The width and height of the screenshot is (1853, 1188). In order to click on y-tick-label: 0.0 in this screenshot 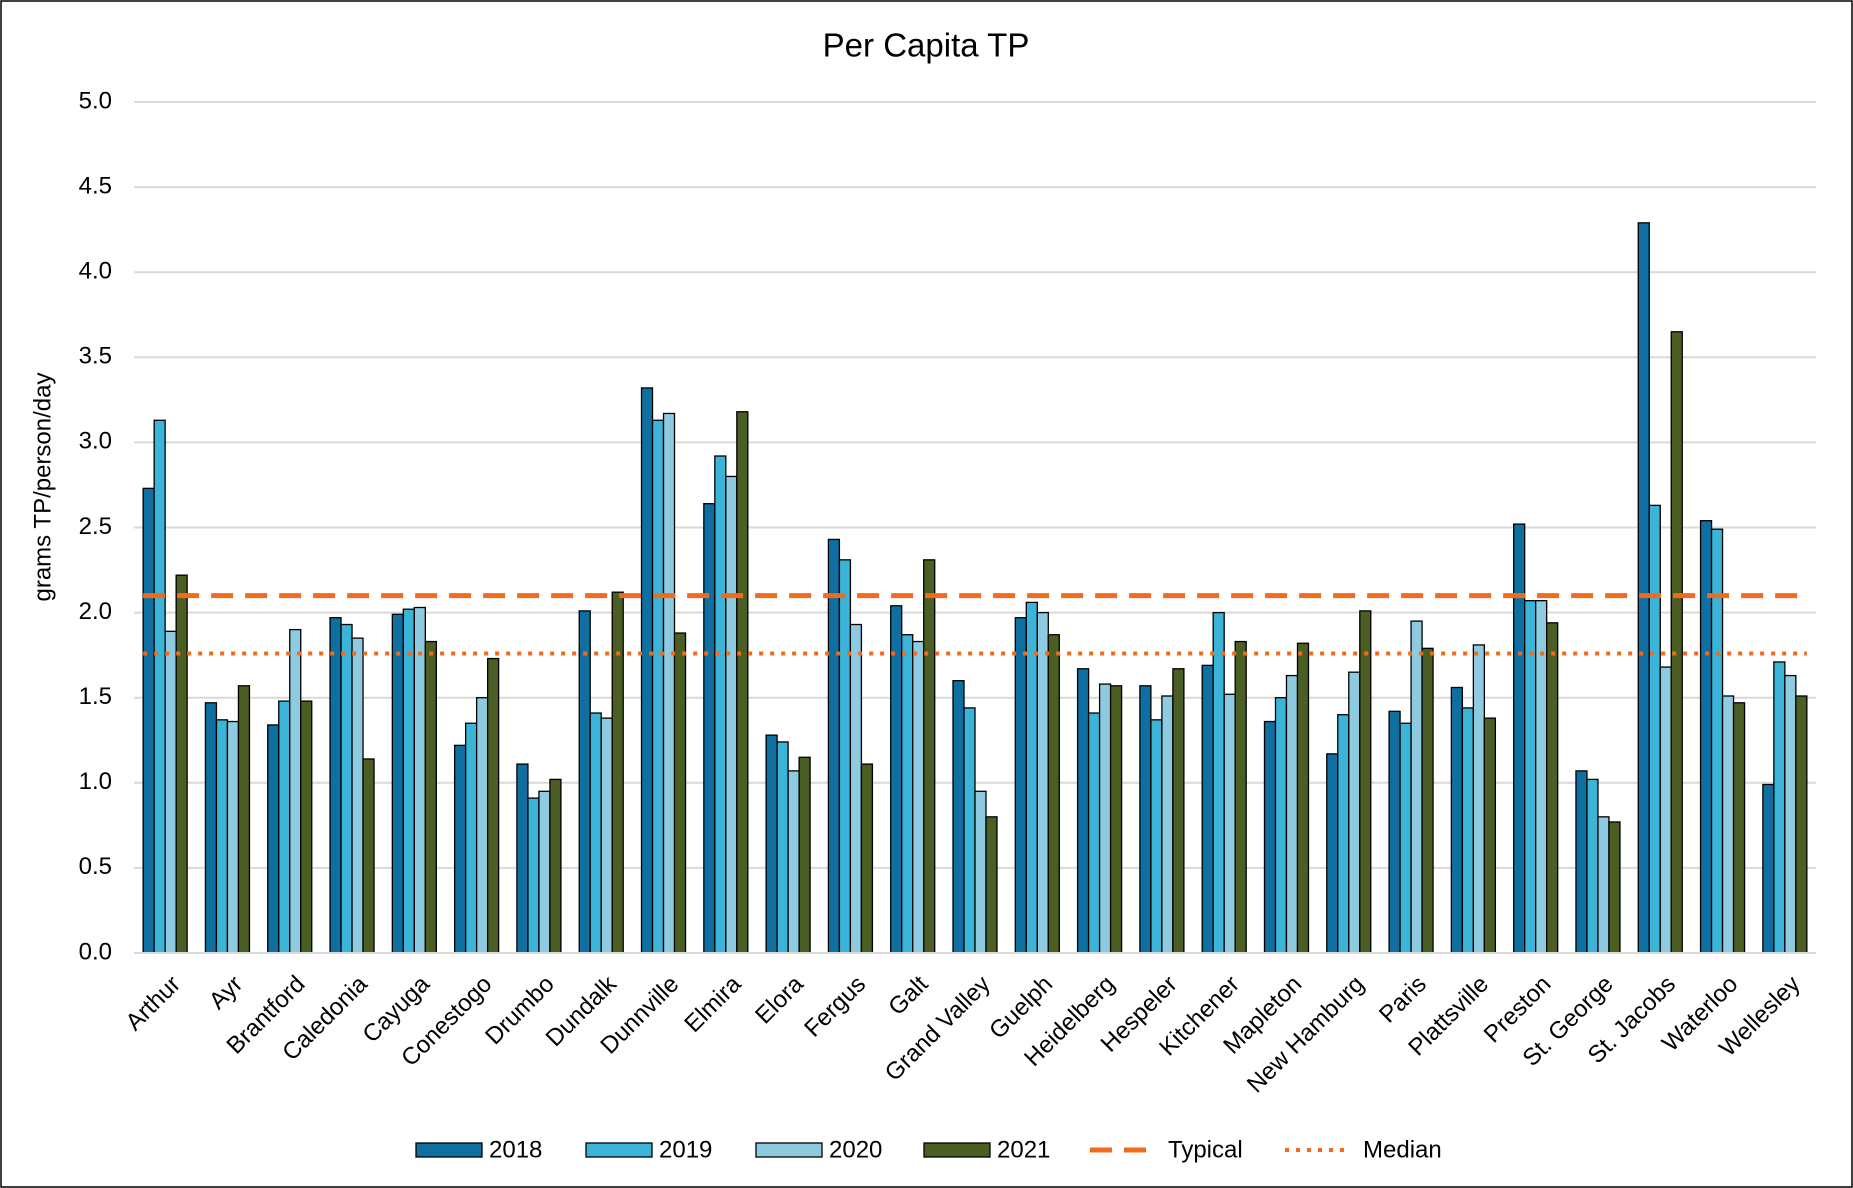, I will do `click(95, 951)`.